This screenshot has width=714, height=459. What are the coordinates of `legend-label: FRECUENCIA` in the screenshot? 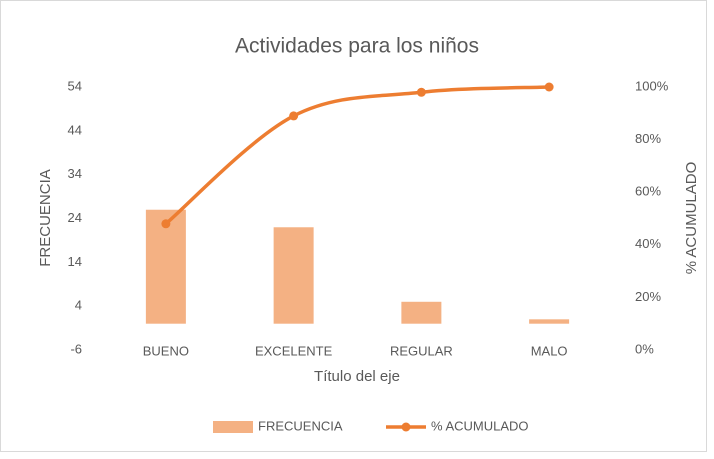 It's located at (300, 425).